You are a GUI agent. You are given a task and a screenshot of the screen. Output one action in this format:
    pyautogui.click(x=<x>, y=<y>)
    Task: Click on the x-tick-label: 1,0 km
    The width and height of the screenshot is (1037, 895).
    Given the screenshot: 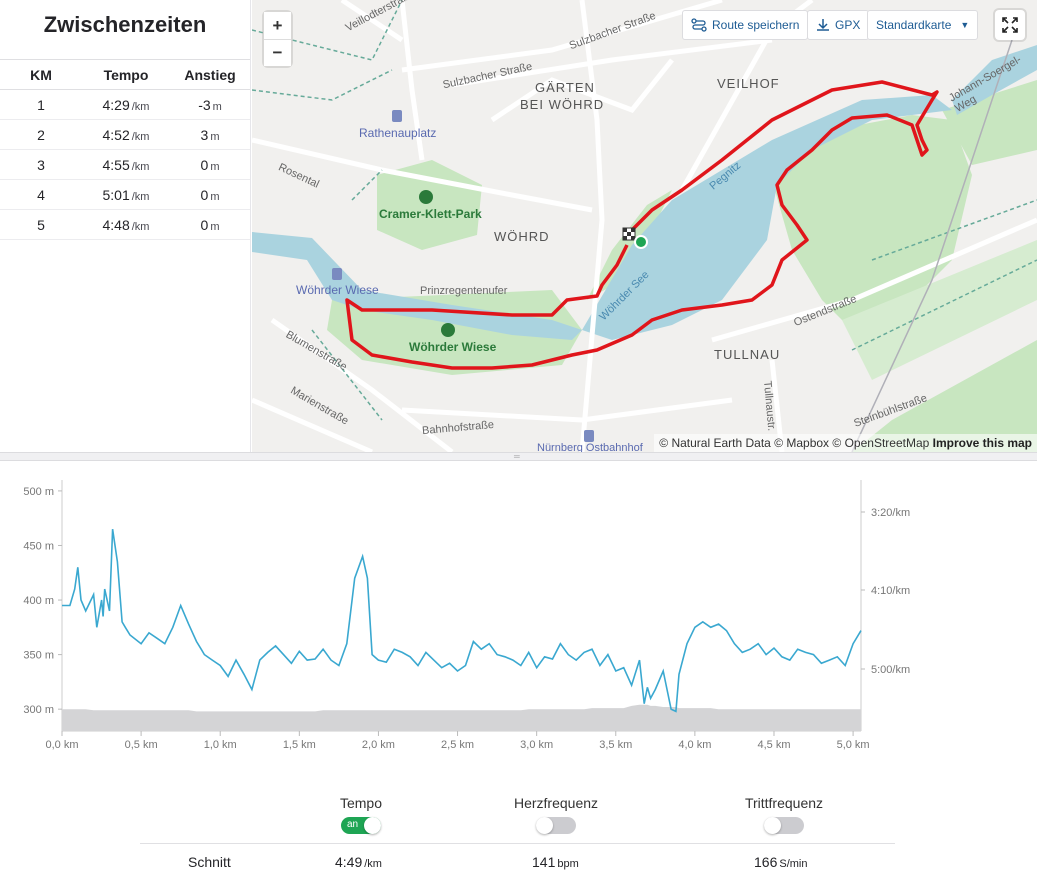 What is the action you would take?
    pyautogui.click(x=220, y=745)
    